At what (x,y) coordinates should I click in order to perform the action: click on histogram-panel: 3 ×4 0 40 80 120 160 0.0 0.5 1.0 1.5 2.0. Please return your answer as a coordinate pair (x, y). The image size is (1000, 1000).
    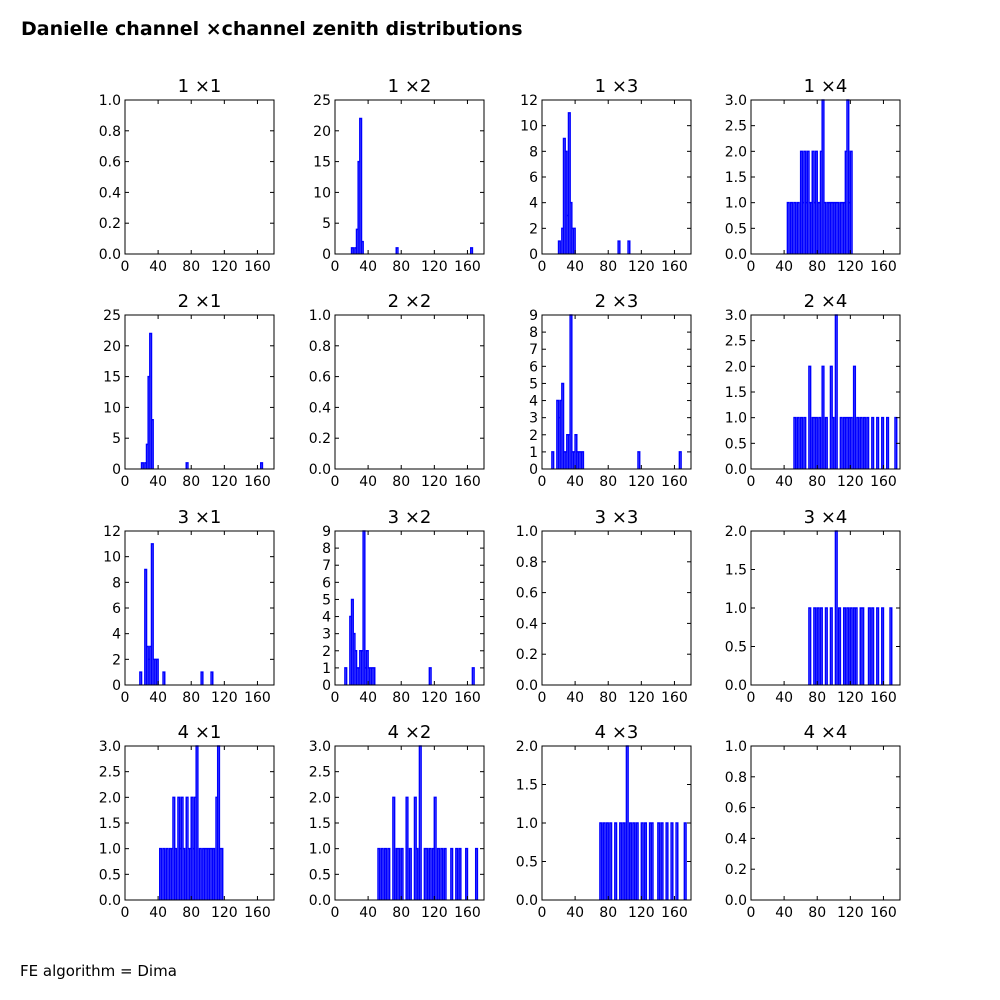
    Looking at the image, I should click on (813, 606).